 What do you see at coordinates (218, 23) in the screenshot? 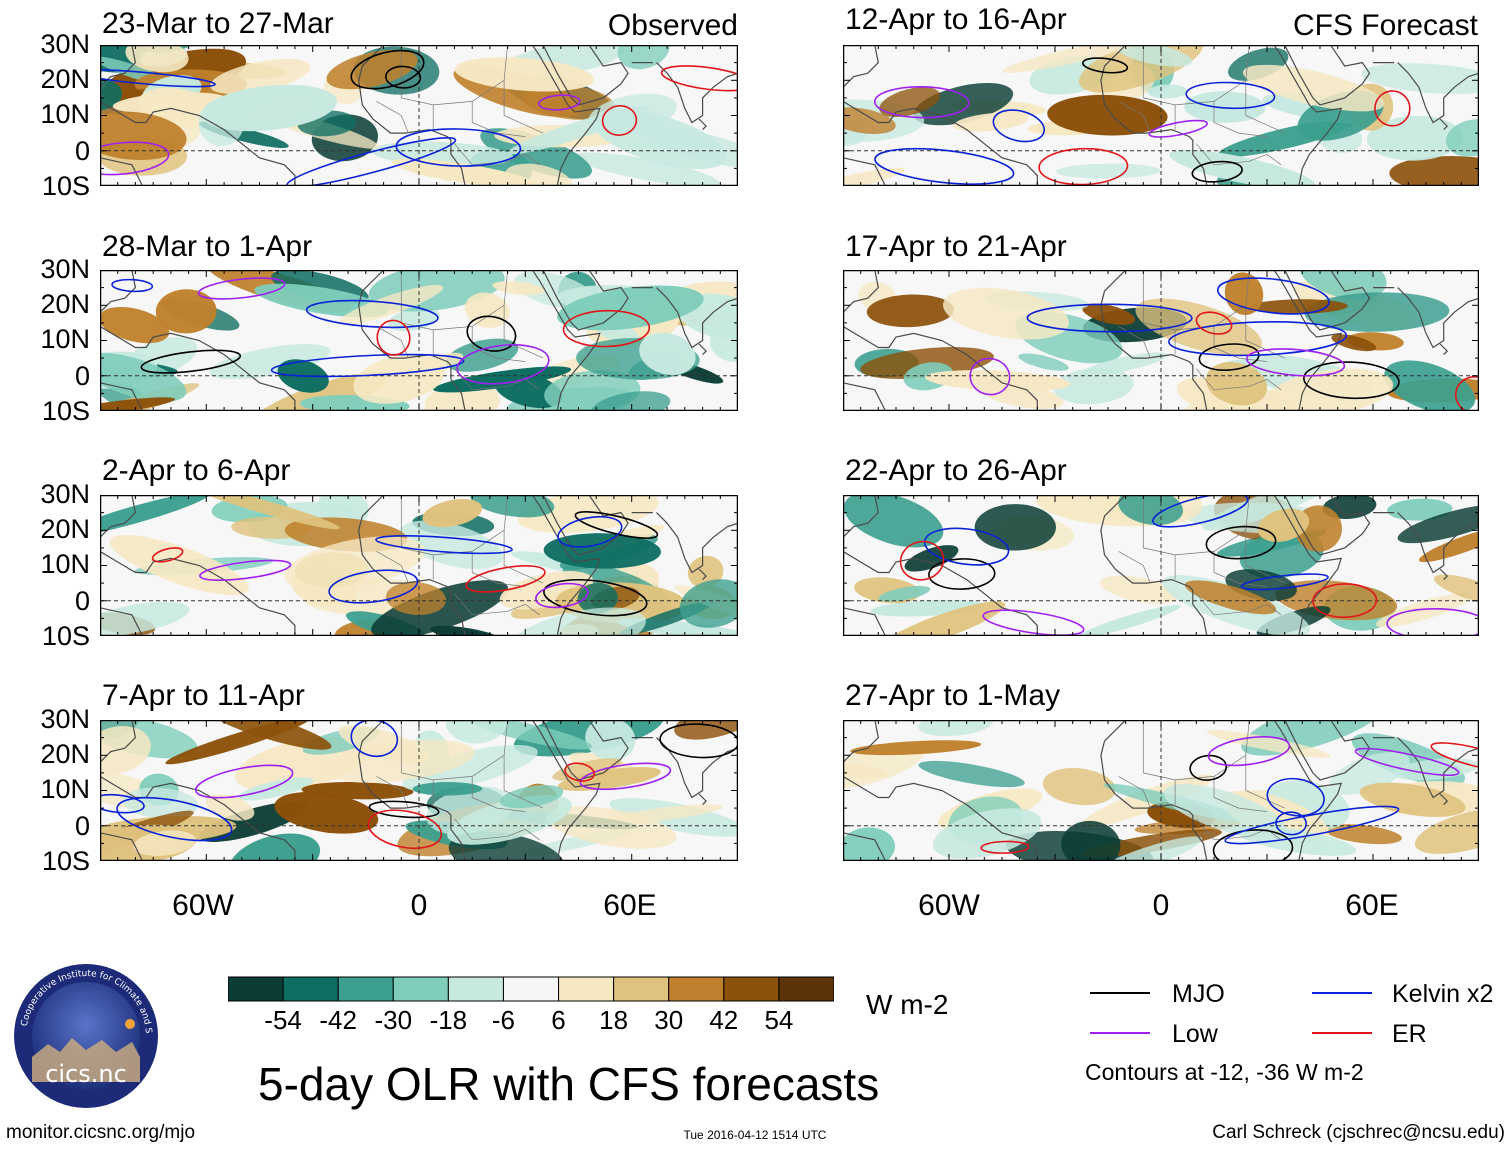
I see `panel-title: 23-Mar to 27-Mar` at bounding box center [218, 23].